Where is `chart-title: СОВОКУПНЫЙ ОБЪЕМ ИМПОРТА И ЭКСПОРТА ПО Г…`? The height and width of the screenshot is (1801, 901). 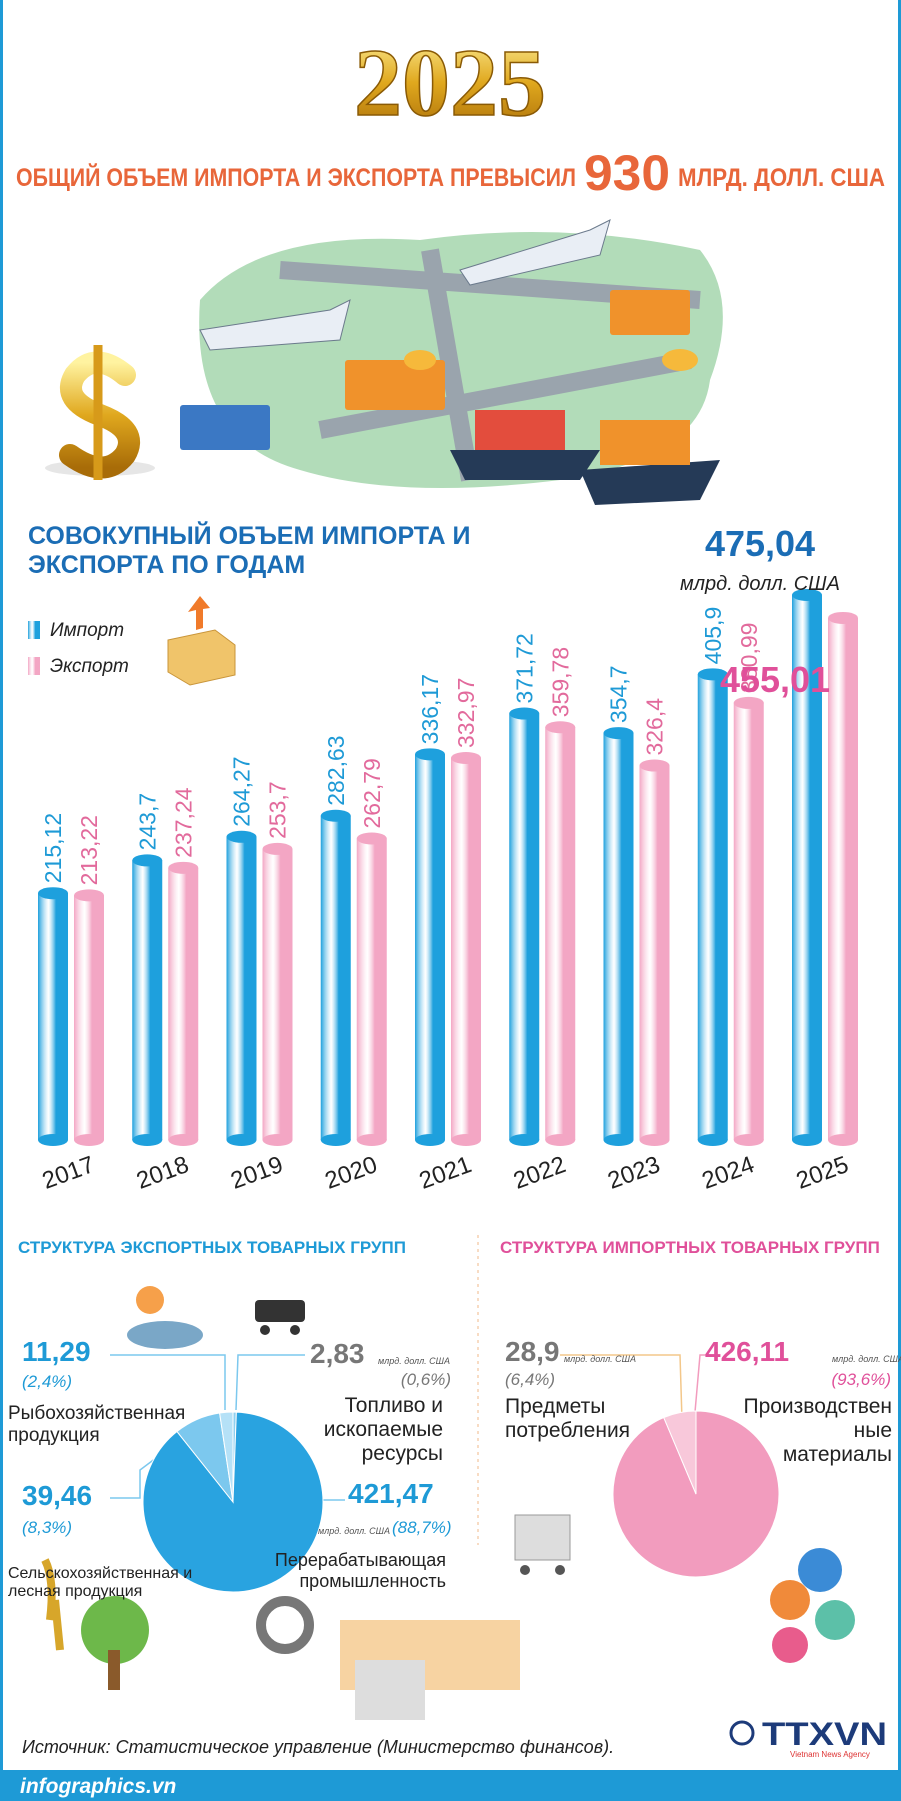 chart-title: СОВОКУПНЫЙ ОБЪЕМ ИМПОРТА И ЭКСПОРТА ПО Г… is located at coordinates (249, 550).